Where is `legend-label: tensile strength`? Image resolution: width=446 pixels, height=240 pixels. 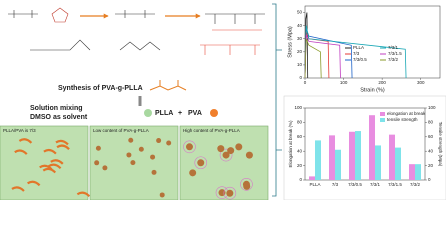
legend-label: tensile strength is located at coordinates (402, 119).